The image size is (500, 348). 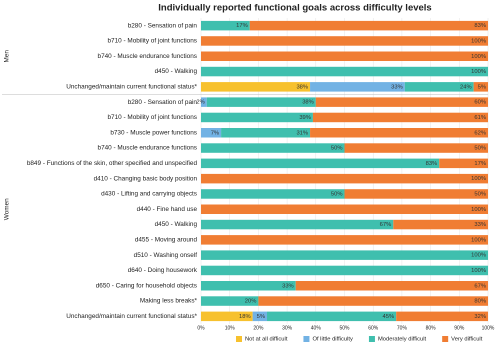 What do you see at coordinates (459, 328) in the screenshot?
I see `x-tick-label: 90%` at bounding box center [459, 328].